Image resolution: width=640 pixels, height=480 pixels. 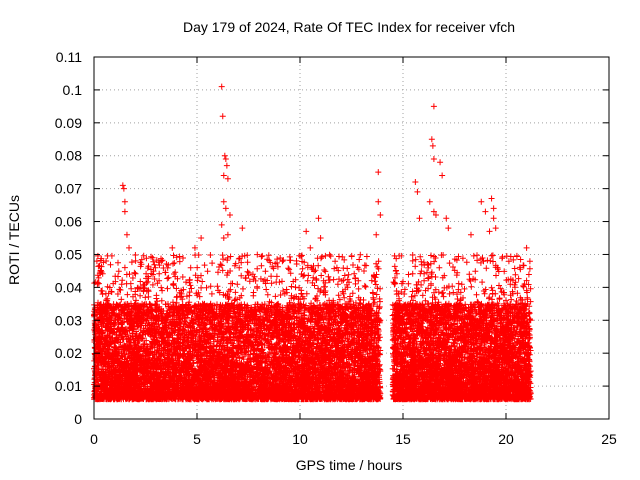 What do you see at coordinates (69, 57) in the screenshot?
I see `y-tick-label: 0.11` at bounding box center [69, 57].